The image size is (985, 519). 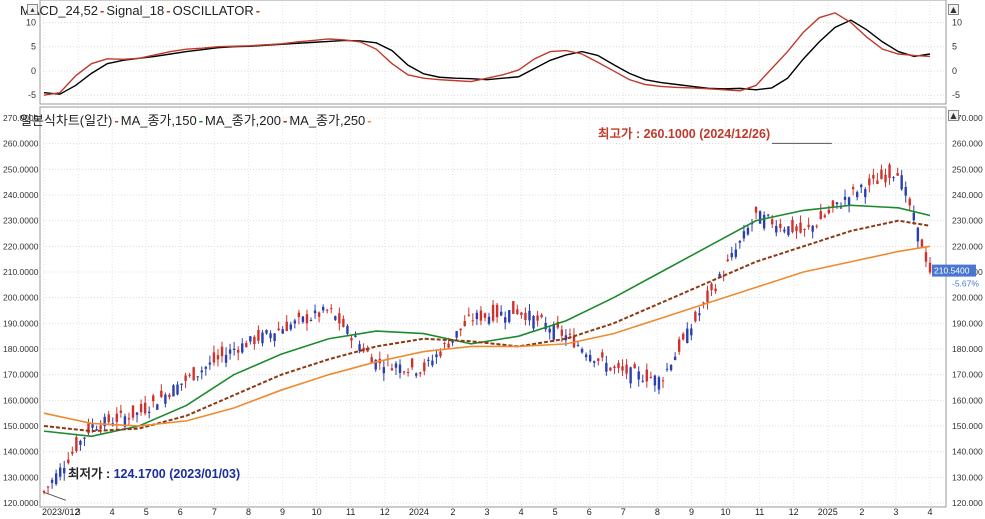 I want to click on price-tick-left: 120.0000, so click(x=21, y=503).